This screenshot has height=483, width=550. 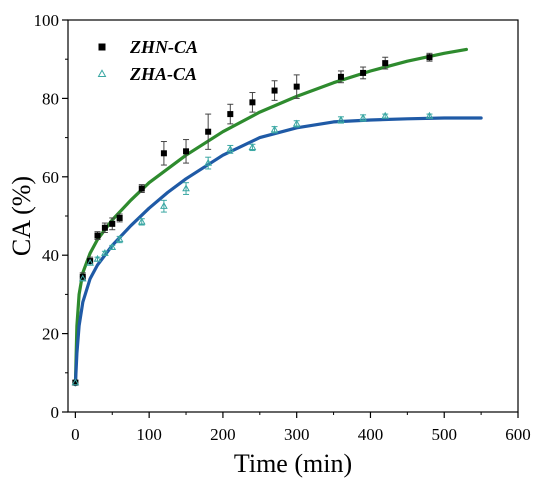 What do you see at coordinates (21, 216) in the screenshot?
I see `y-axis-title: CA (%)` at bounding box center [21, 216].